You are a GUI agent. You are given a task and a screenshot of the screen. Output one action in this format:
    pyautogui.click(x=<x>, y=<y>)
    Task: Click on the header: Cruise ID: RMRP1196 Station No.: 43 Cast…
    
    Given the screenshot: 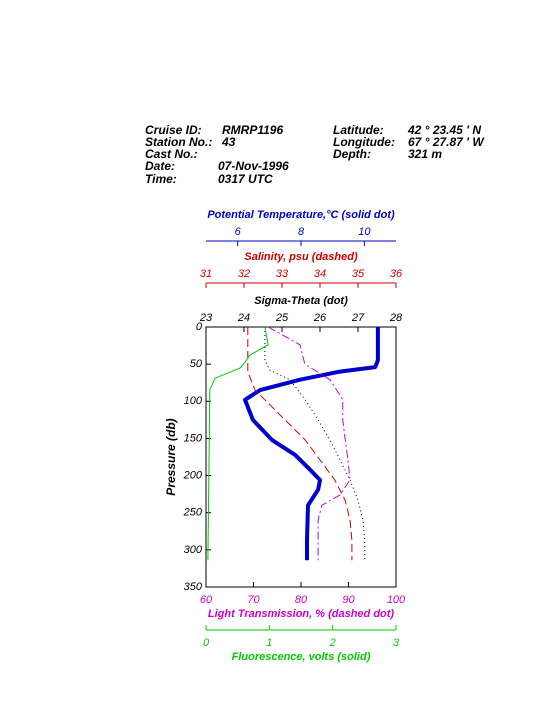 What is the action you would take?
    pyautogui.click(x=315, y=154)
    